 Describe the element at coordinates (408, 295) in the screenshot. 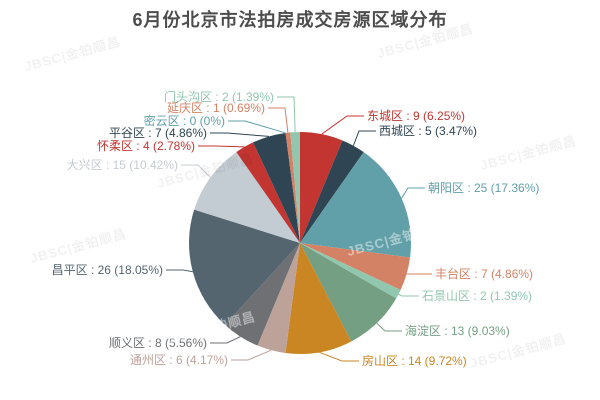

I see `label-line-石景山区` at that location.